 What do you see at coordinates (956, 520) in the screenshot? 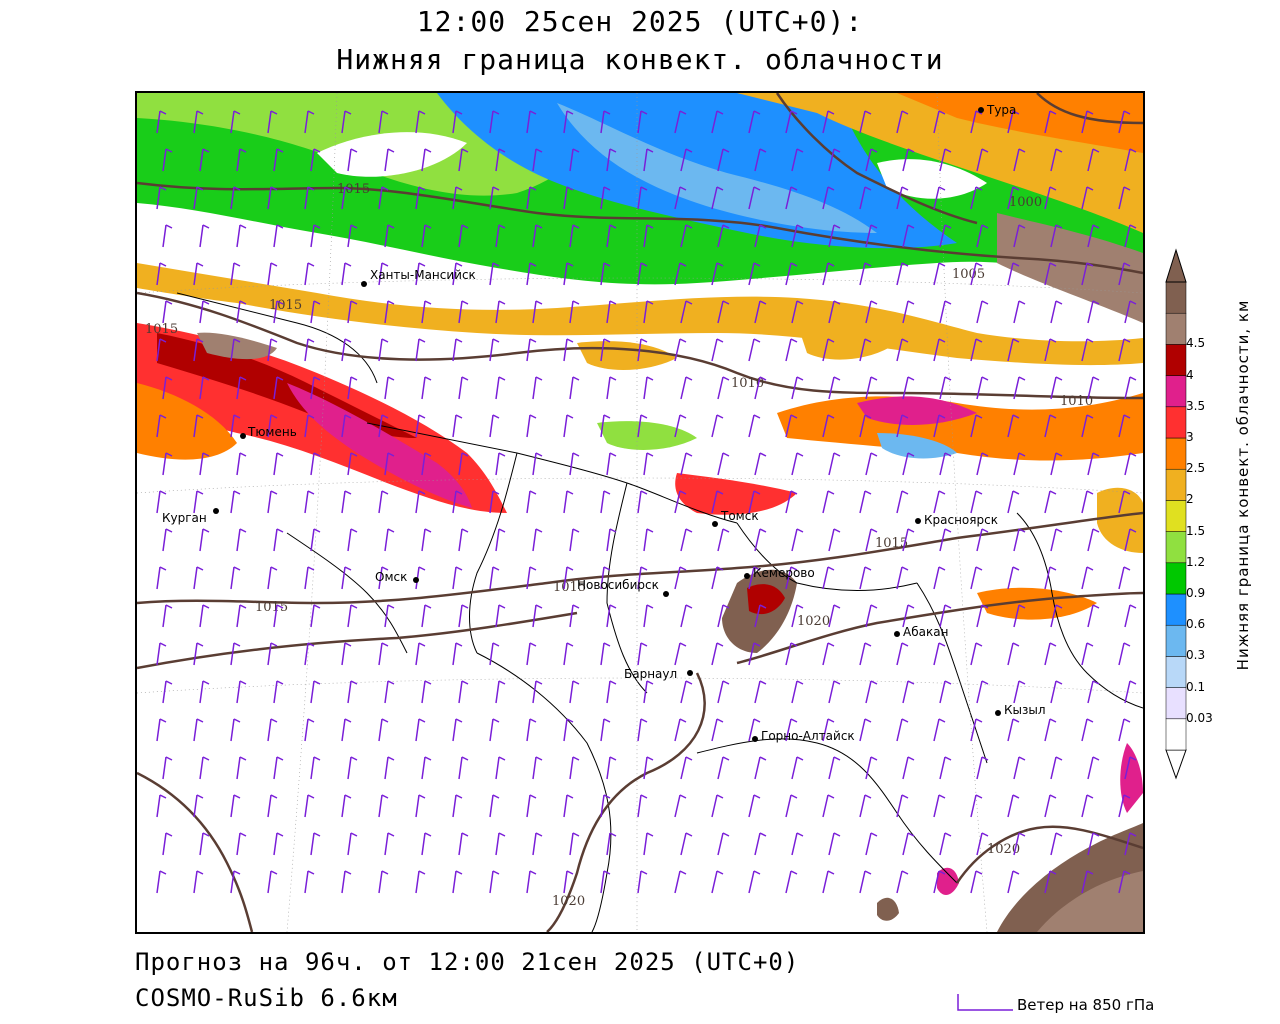
I see `city-krasnoyarsk: Красноярск` at bounding box center [956, 520].